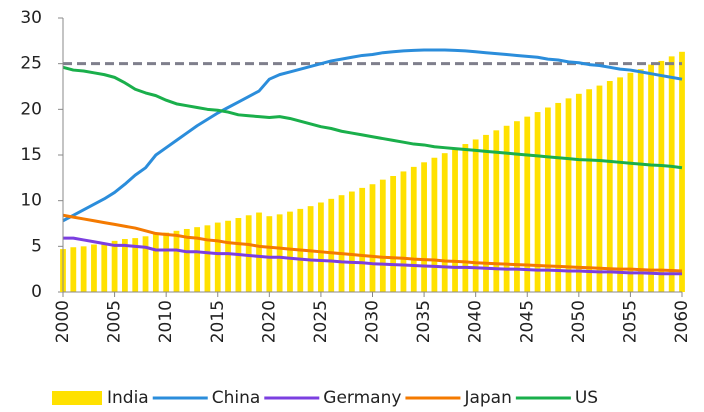  I want to click on y-tick-label: 5, so click(36, 246).